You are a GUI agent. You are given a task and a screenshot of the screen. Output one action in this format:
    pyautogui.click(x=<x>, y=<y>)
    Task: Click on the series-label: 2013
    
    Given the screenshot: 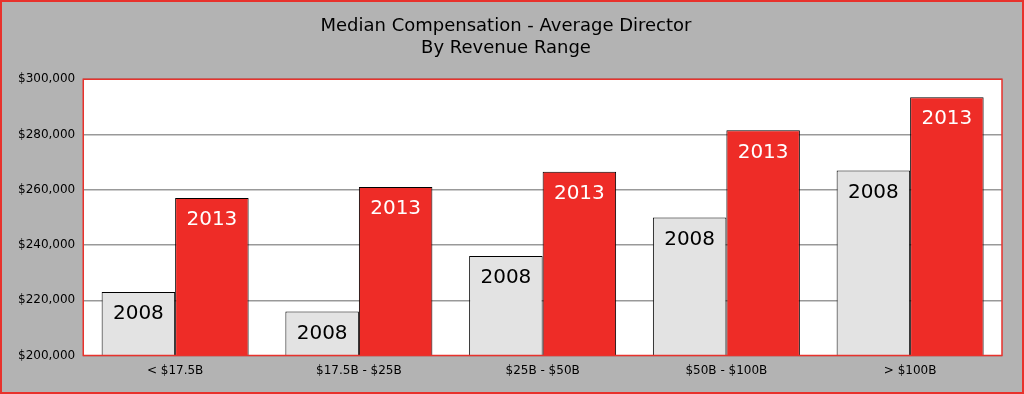 What is the action you would take?
    pyautogui.click(x=396, y=207)
    